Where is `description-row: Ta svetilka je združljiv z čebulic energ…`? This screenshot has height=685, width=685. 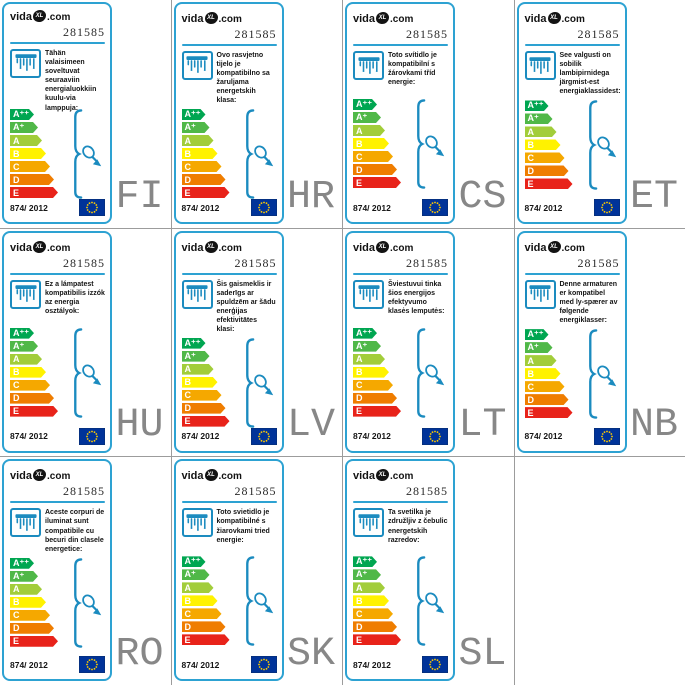 description-row: Ta svetilka je združljiv z čebulic energ… is located at coordinates (400, 530).